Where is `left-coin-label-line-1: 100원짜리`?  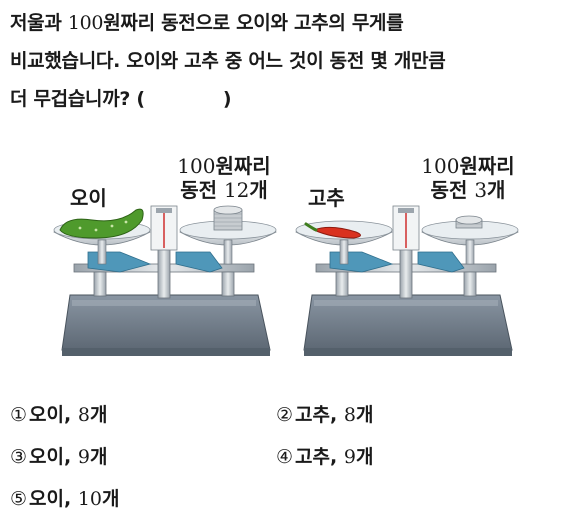
left-coin-label-line-1: 100원짜리 is located at coordinates (224, 166).